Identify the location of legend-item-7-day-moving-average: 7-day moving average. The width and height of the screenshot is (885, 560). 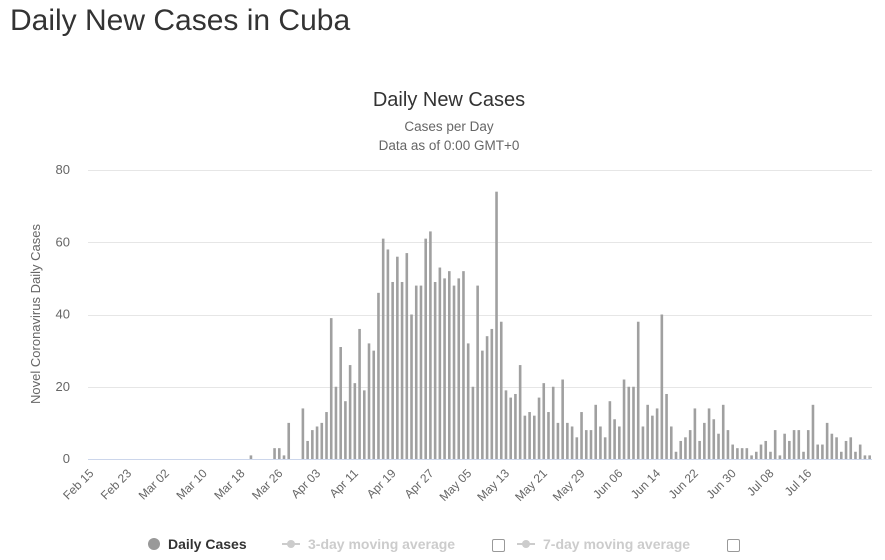
(603, 544).